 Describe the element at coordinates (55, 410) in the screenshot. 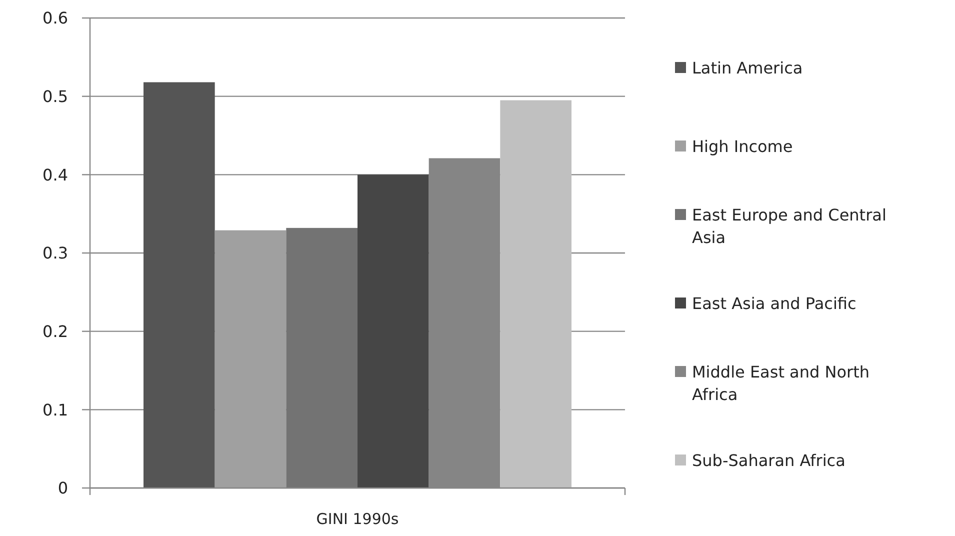

I see `y-tick-label: 0.1` at that location.